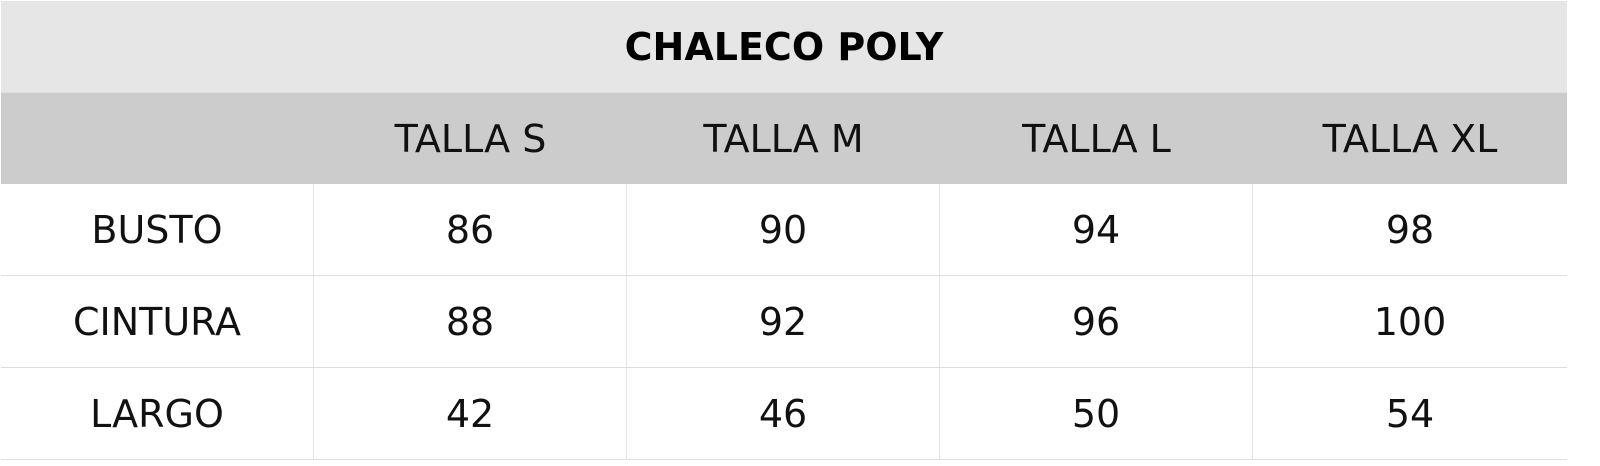  I want to click on table-cell: 92, so click(783, 321).